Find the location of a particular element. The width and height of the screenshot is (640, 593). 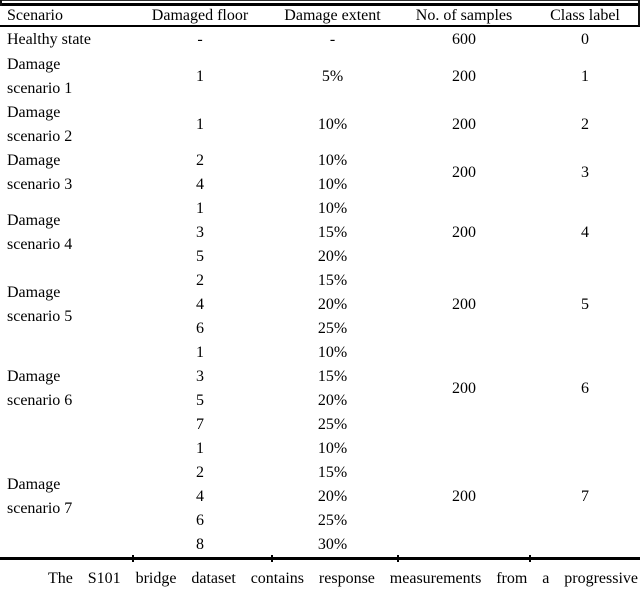

table-row: Damage scenario 5 2 4 6 15% 20% 25% 200 5 is located at coordinates (320, 305).